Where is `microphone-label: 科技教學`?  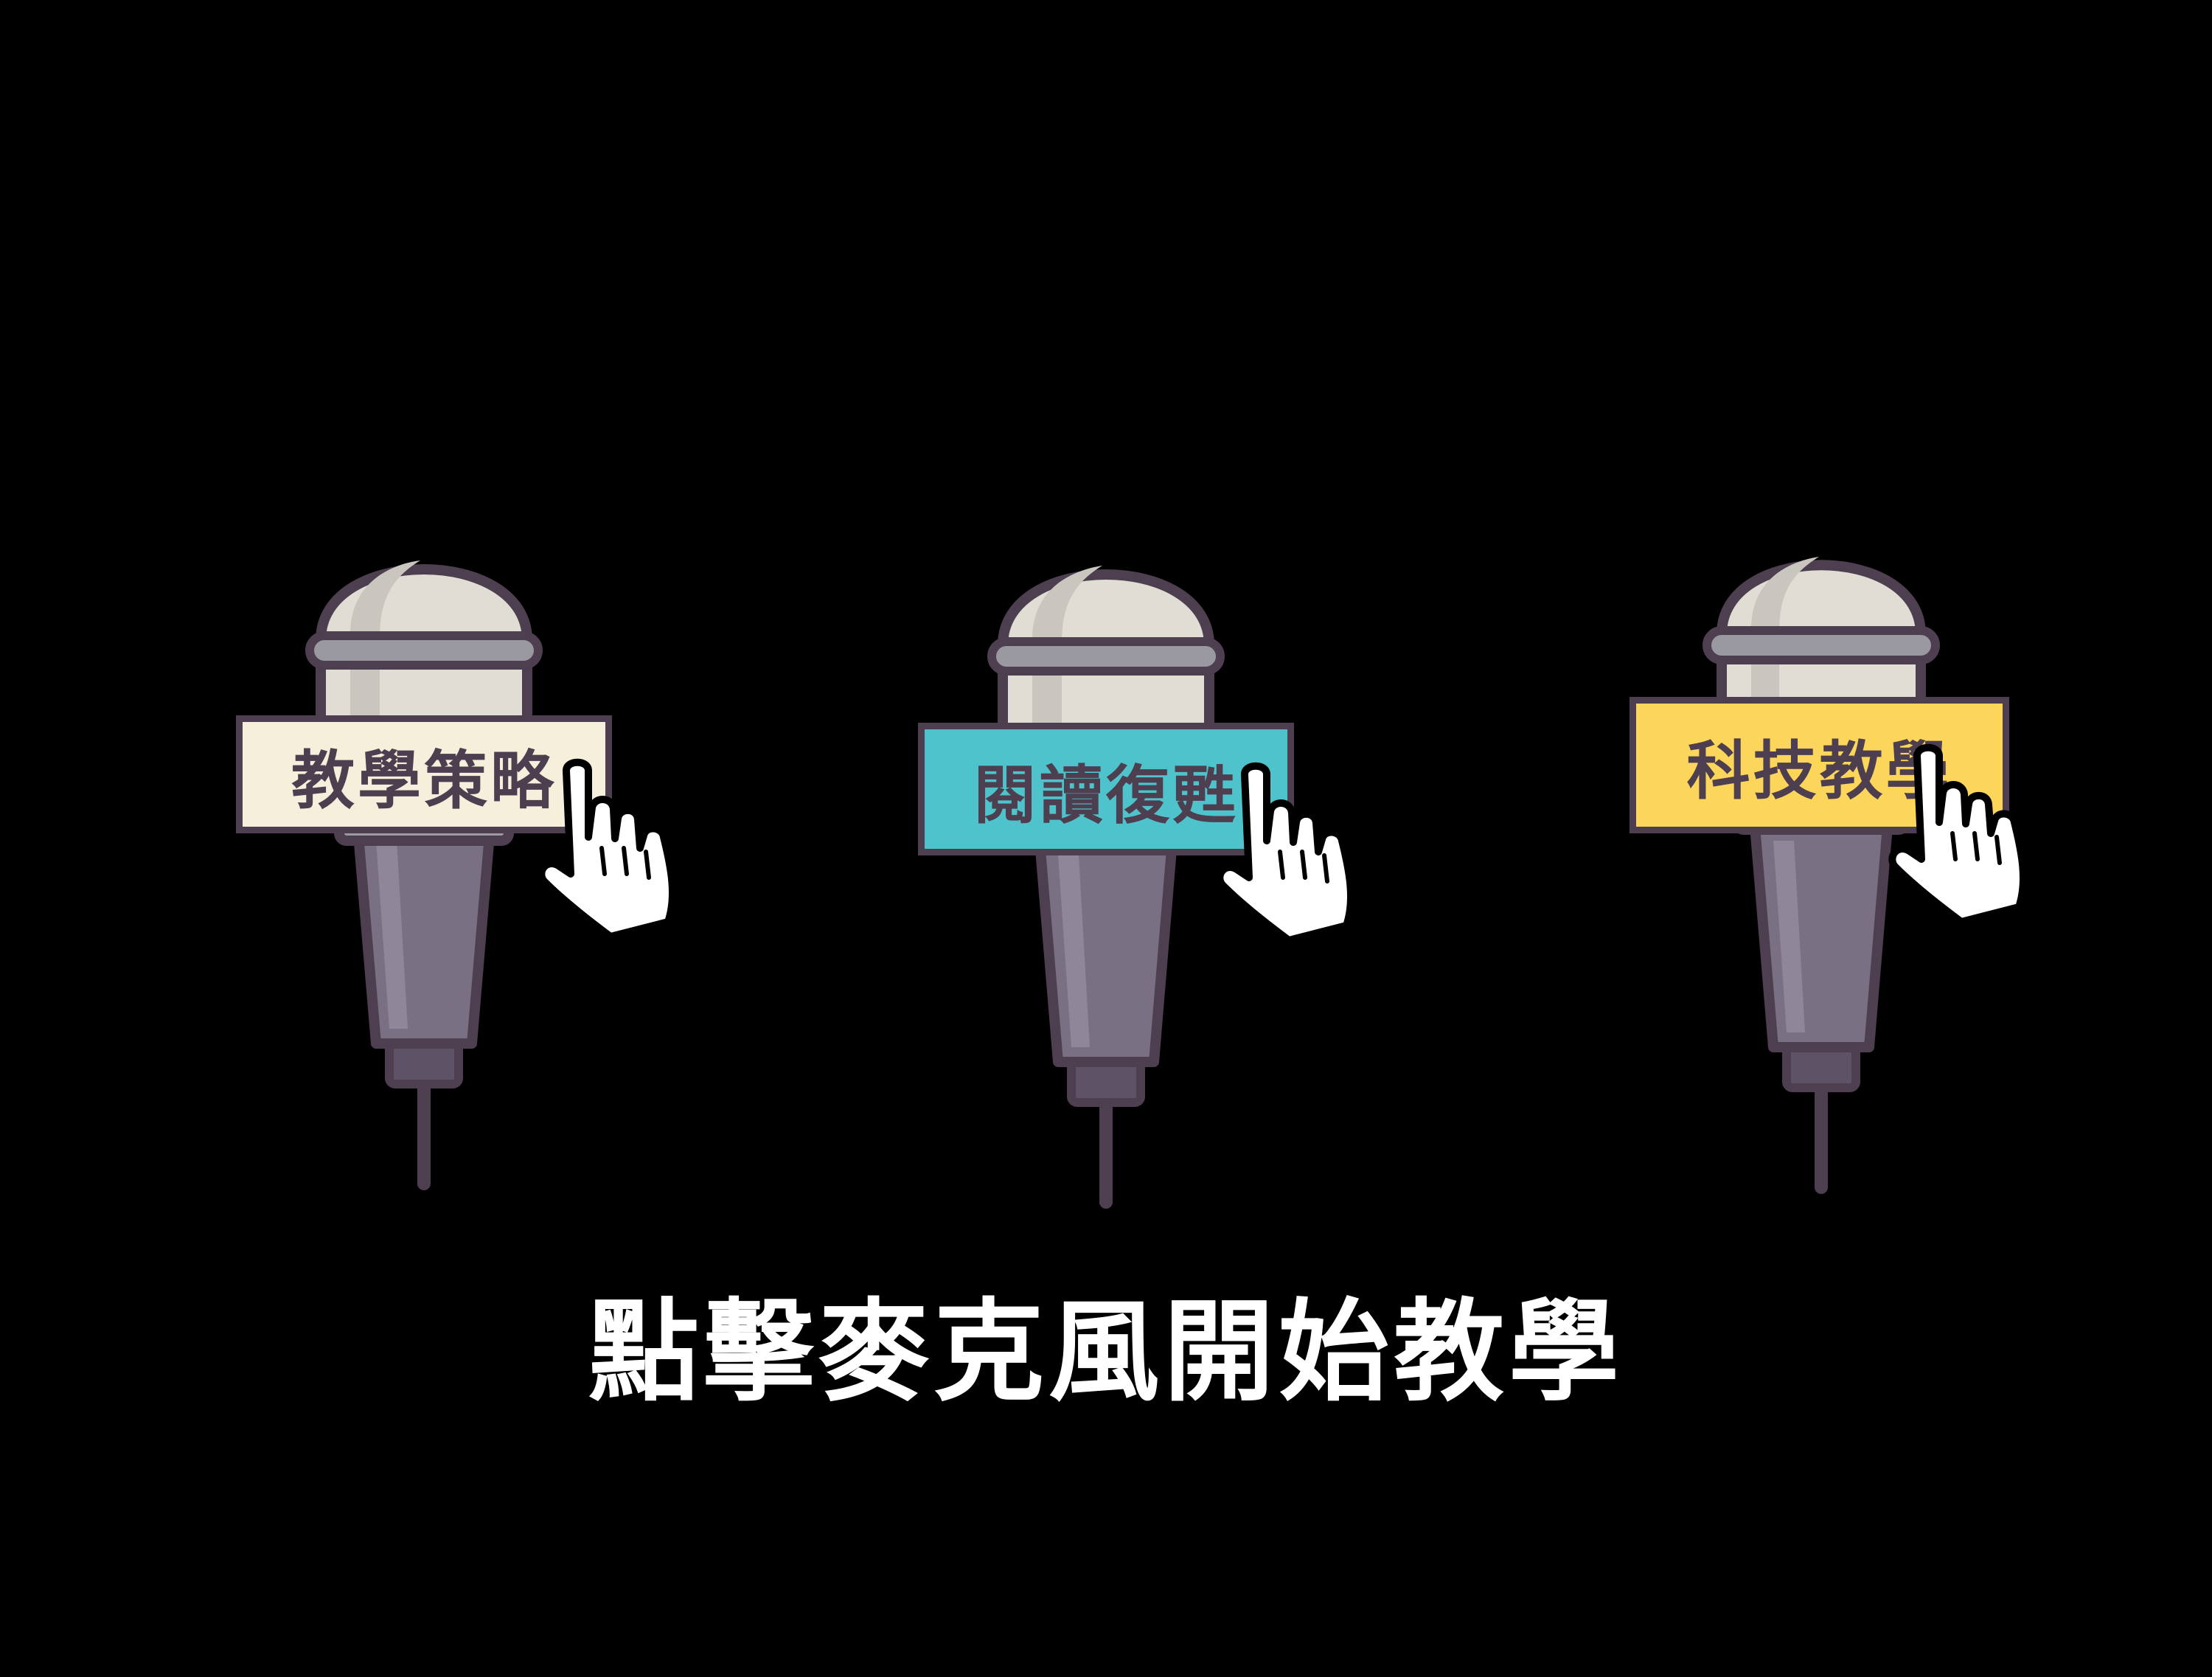
microphone-label: 科技教學 is located at coordinates (1819, 765).